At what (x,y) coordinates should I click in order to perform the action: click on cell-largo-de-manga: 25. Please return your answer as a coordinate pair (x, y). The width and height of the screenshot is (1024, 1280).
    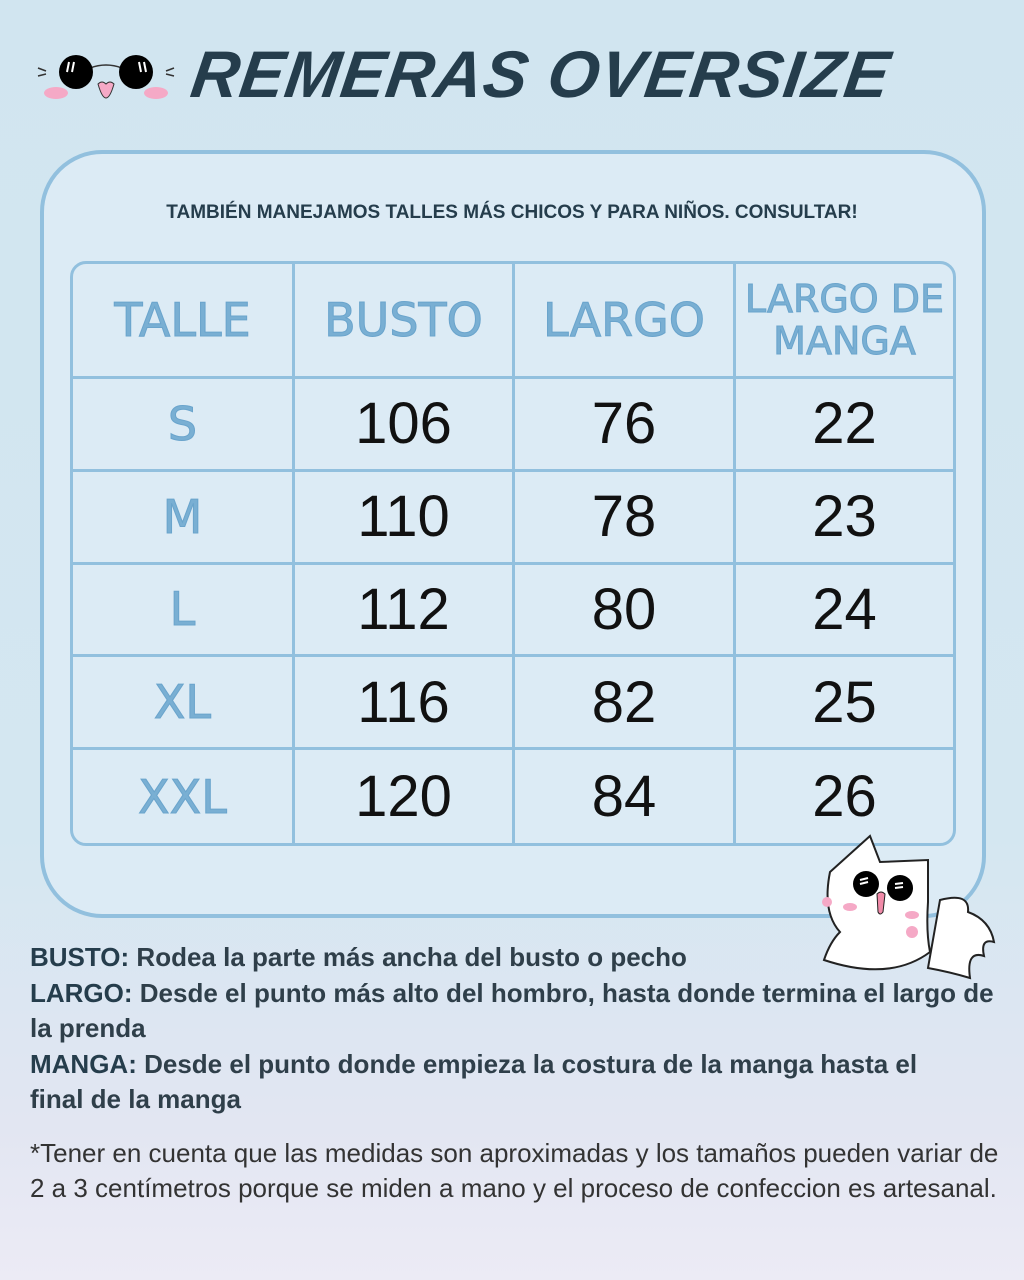
    Looking at the image, I should click on (844, 704).